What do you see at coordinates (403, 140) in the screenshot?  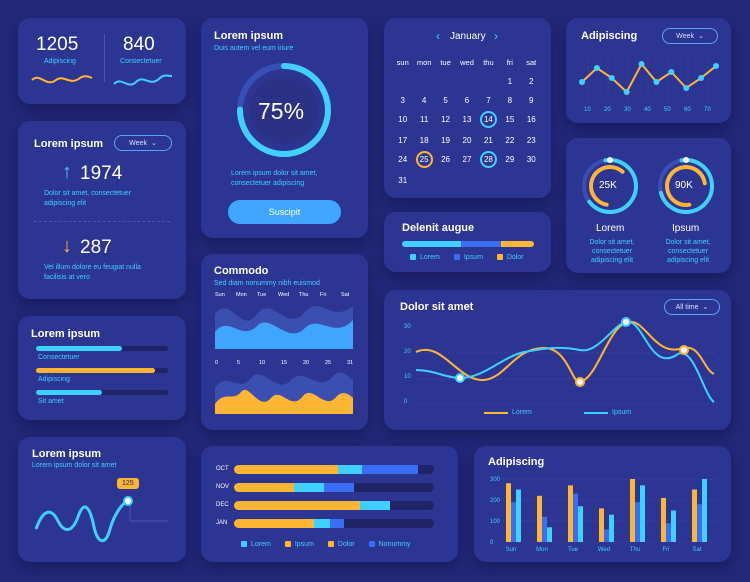 I see `calendar-day: 17` at bounding box center [403, 140].